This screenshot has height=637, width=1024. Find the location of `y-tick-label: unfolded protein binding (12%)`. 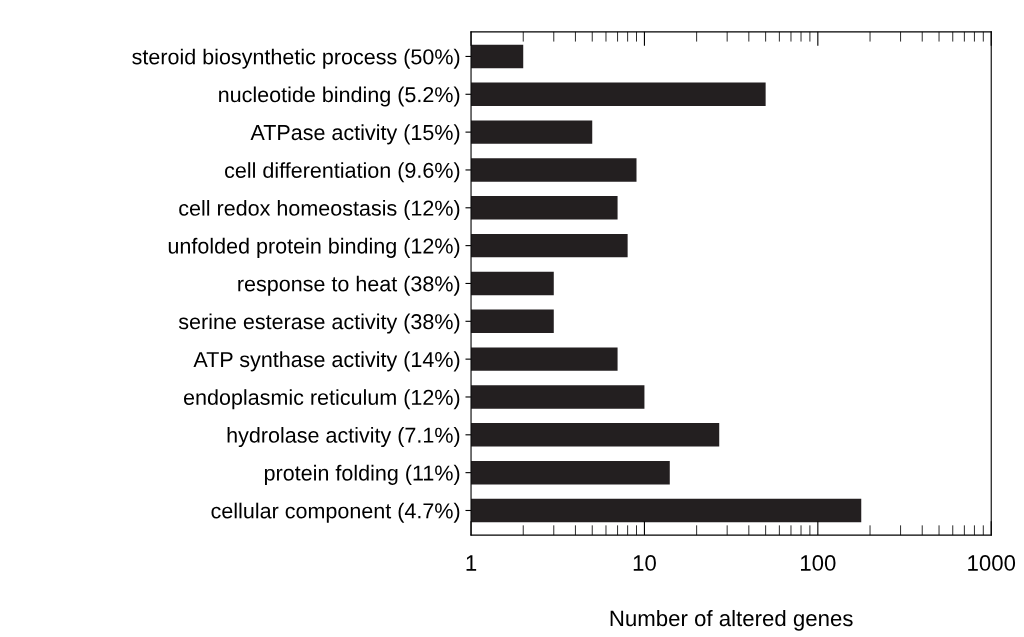

y-tick-label: unfolded protein binding (12%) is located at coordinates (314, 247).